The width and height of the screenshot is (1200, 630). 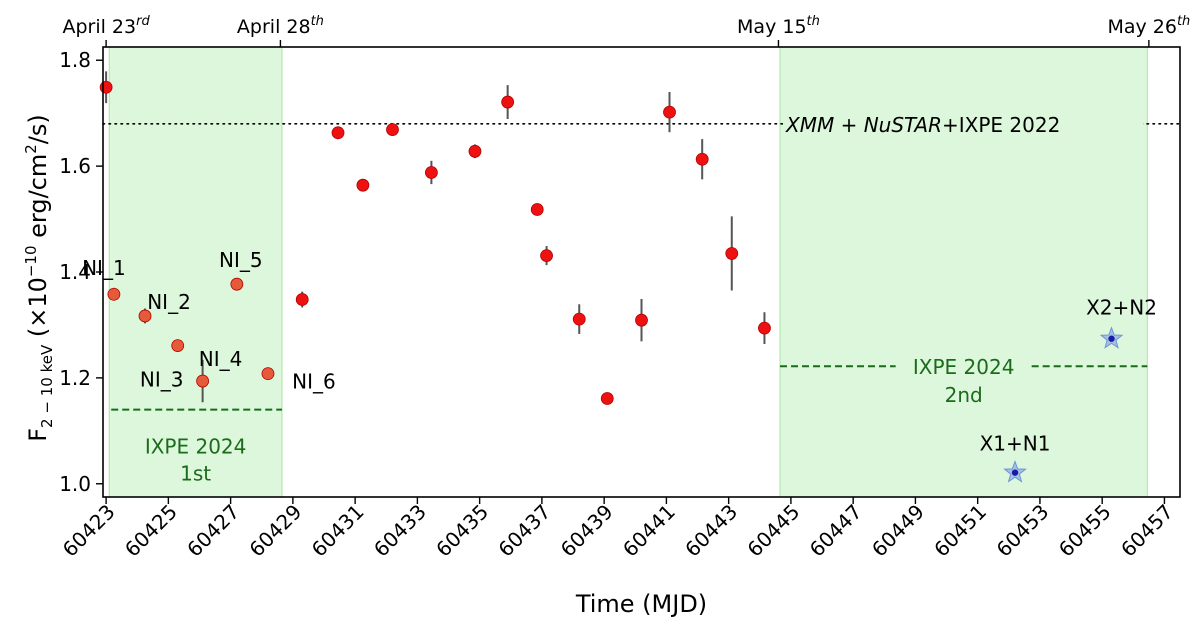 What do you see at coordinates (960, 531) in the screenshot?
I see `x-tick-label-60451: 60451` at bounding box center [960, 531].